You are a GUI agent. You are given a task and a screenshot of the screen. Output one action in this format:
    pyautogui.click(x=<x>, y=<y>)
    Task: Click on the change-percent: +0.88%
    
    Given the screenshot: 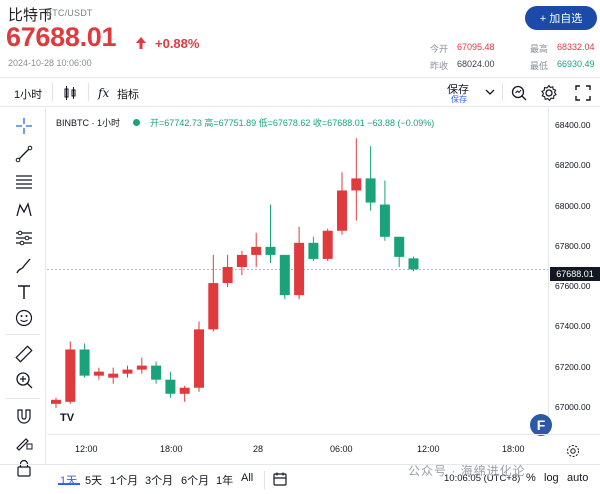 What is the action you would take?
    pyautogui.click(x=177, y=43)
    